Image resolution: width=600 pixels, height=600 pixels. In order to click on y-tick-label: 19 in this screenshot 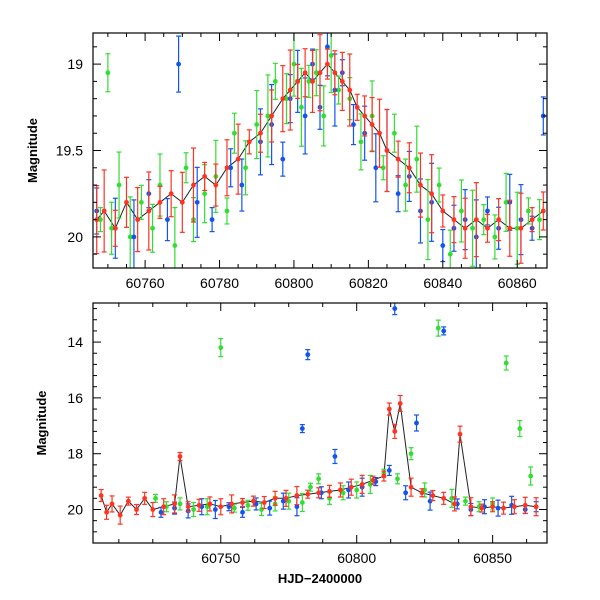, I will do `click(75, 64)`.